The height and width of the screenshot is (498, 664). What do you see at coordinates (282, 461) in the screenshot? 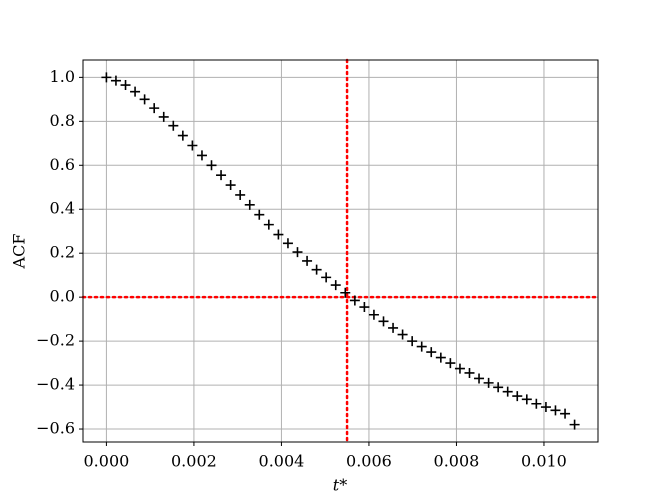
I see `x-tick-label: 0.004` at bounding box center [282, 461].